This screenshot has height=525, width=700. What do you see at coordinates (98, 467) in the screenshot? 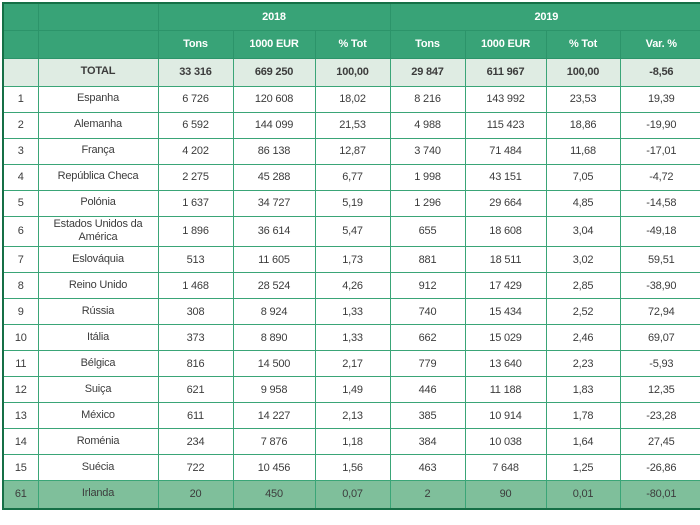
I see `country-cell: Suécia` at bounding box center [98, 467].